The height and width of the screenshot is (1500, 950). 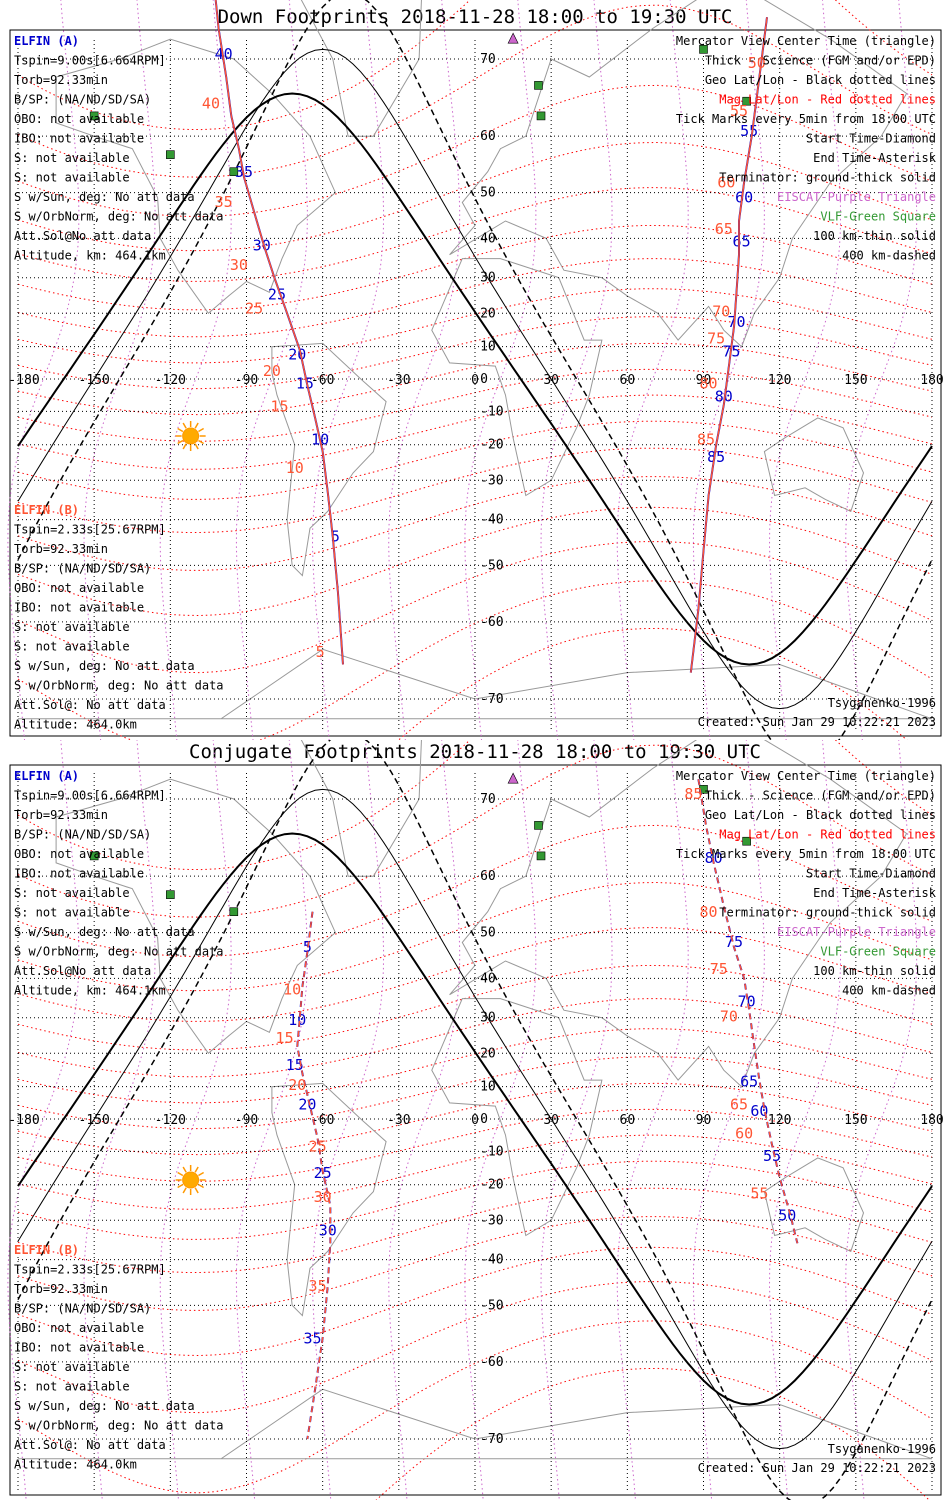 What do you see at coordinates (328, 1230) in the screenshot?
I see `track-tick-label: 30` at bounding box center [328, 1230].